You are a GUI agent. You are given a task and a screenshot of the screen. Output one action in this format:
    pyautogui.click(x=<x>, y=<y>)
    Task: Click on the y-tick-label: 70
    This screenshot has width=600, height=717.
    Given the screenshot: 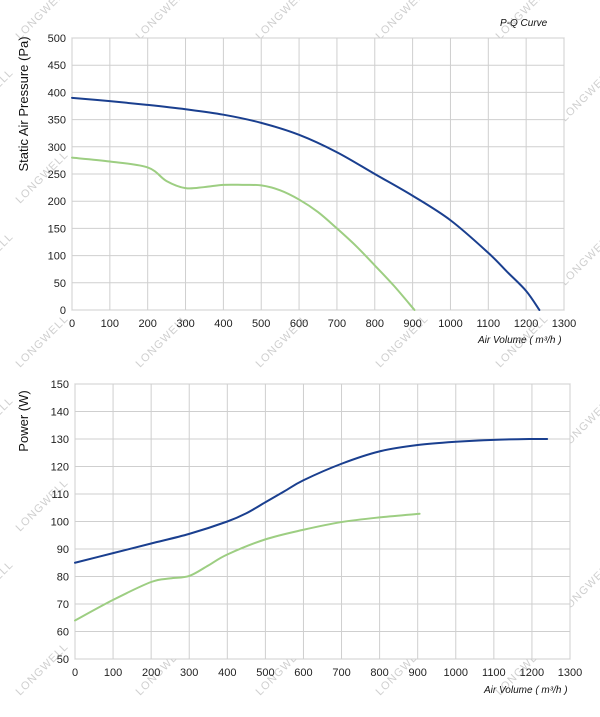 What is the action you would take?
    pyautogui.click(x=63, y=605)
    